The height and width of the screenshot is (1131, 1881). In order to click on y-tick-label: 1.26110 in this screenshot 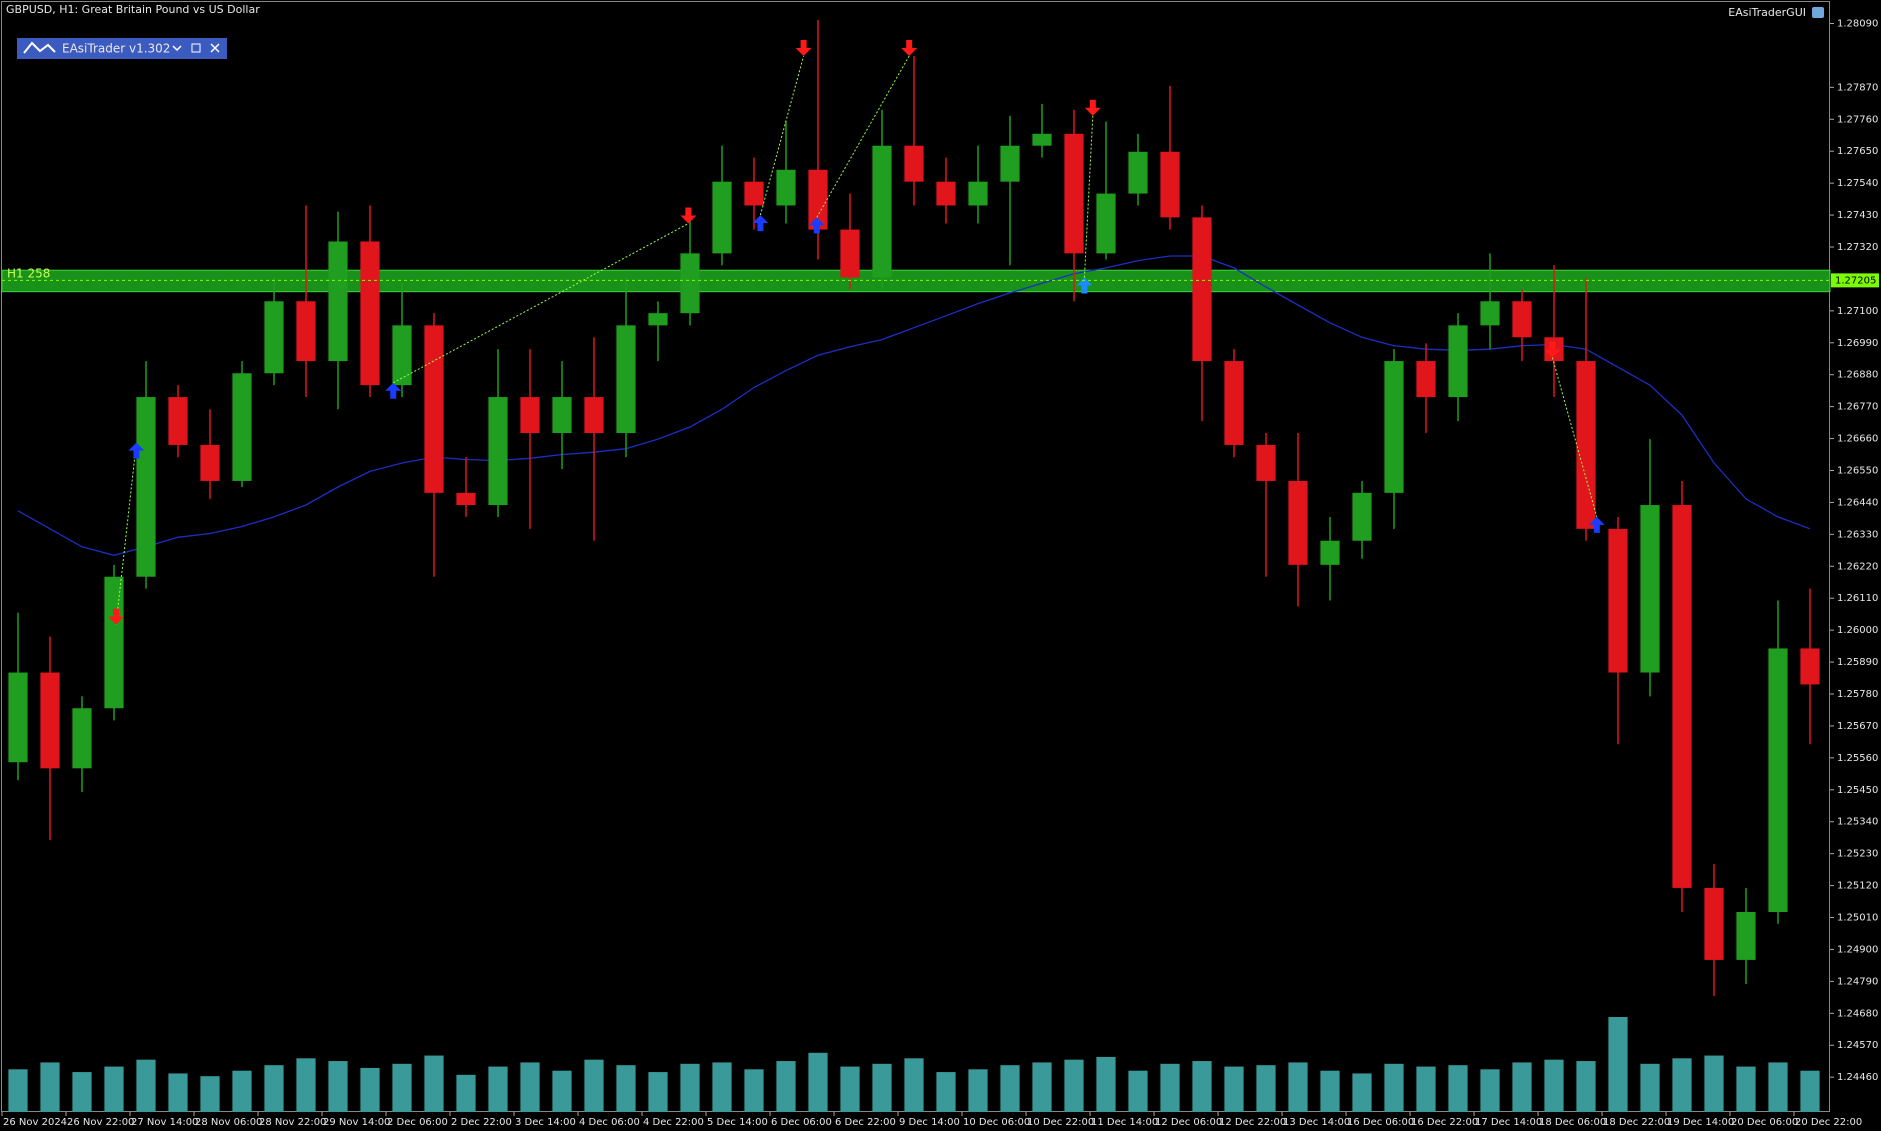, I will do `click(1857, 598)`.